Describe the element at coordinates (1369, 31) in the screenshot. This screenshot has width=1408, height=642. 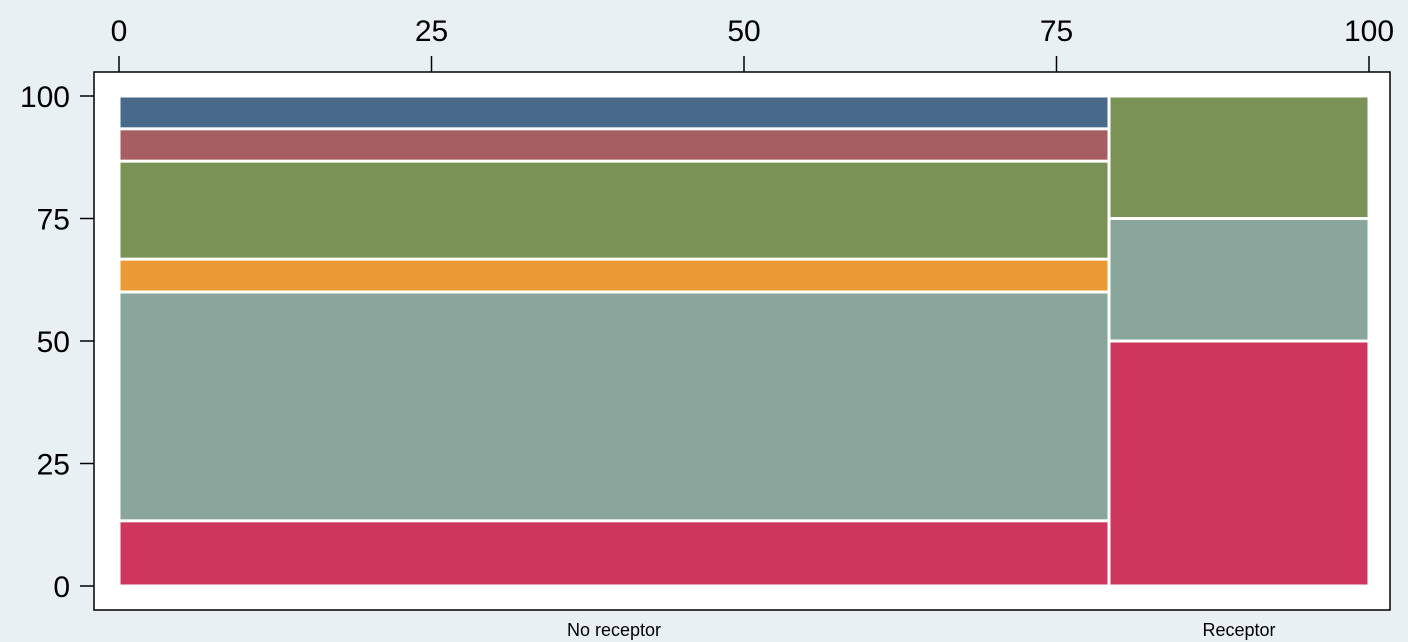
I see `x-tick-label: 100` at that location.